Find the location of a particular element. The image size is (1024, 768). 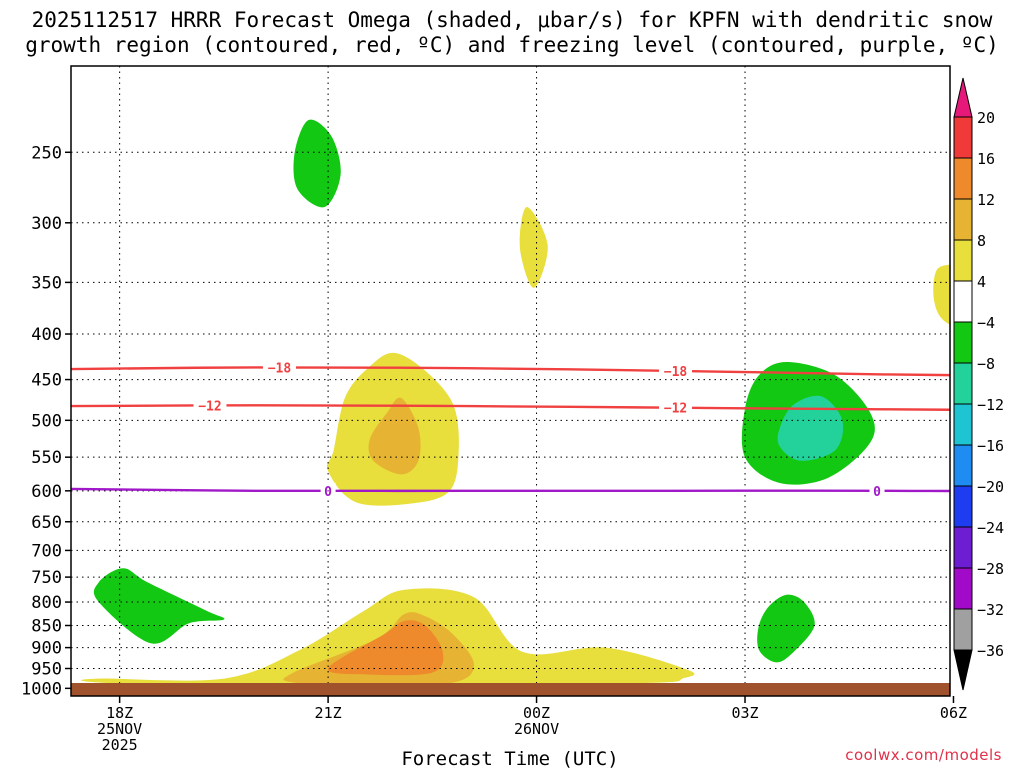

colorbar-bottom-arrow is located at coordinates (963, 670).